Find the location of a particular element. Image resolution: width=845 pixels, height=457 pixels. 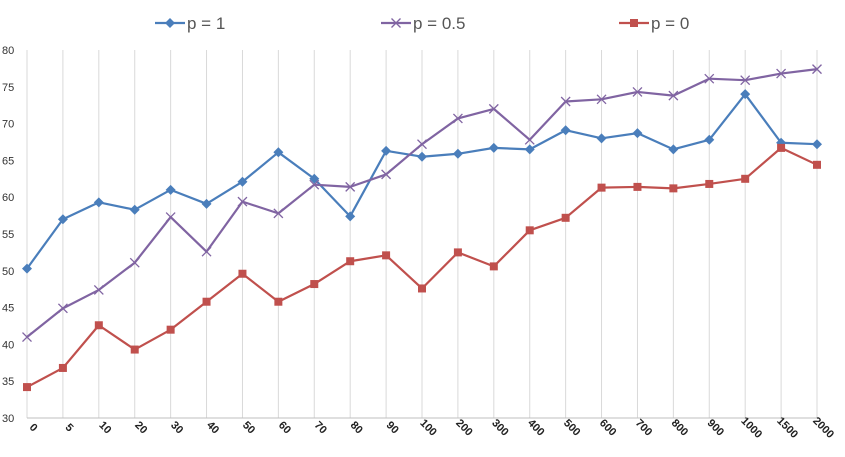

y-tick-label: 60 is located at coordinates (8, 198).